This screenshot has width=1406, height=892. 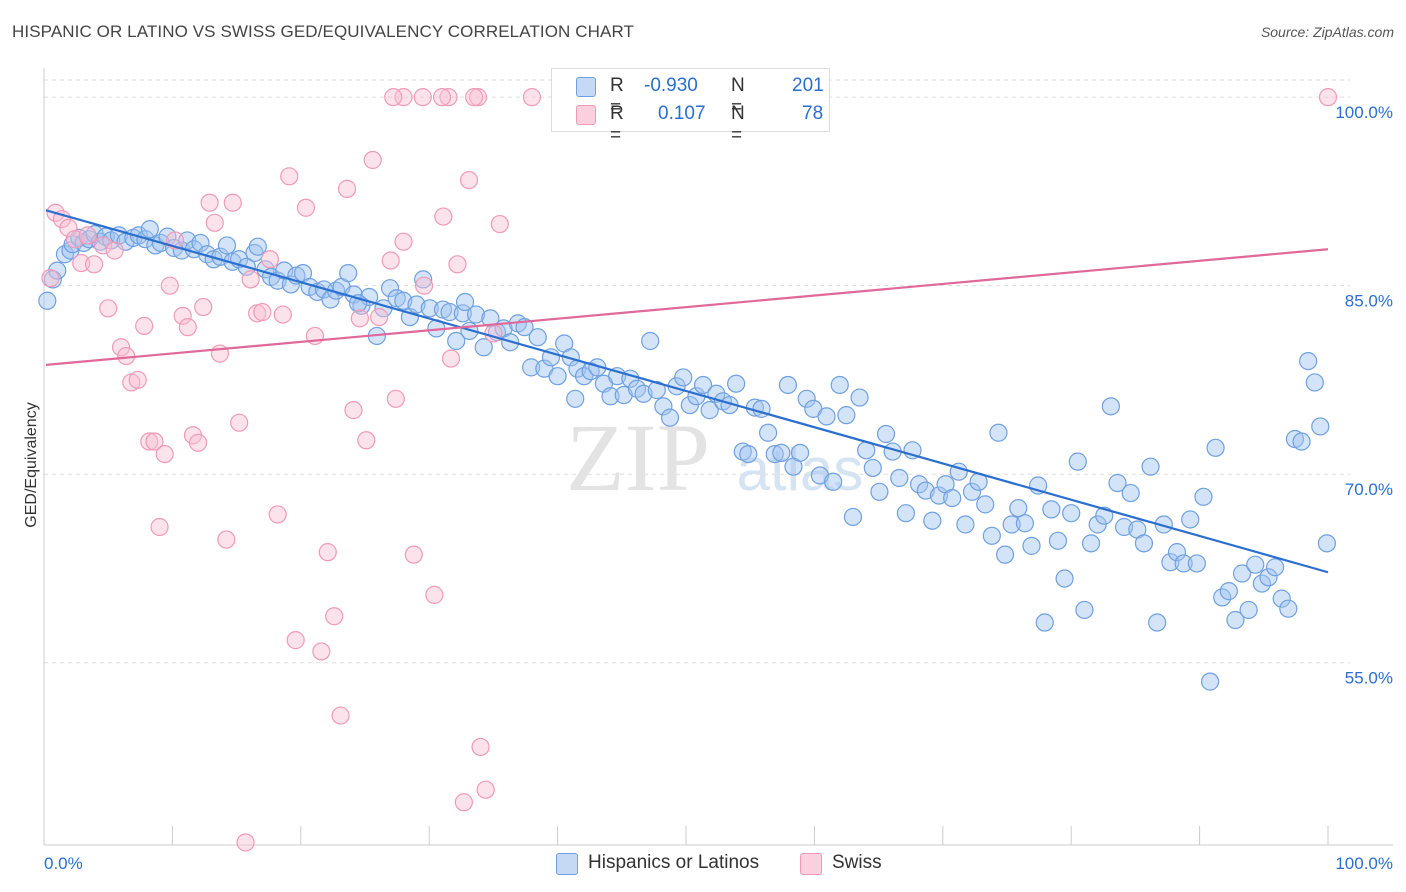 What do you see at coordinates (567, 864) in the screenshot?
I see `bottom-legend-swatch-hispanic` at bounding box center [567, 864].